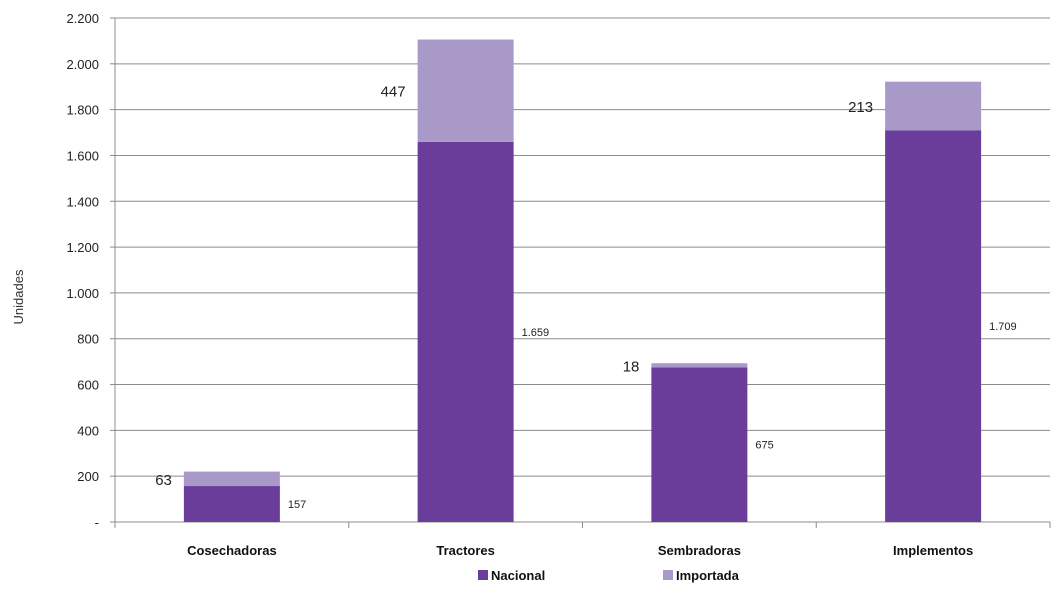 The height and width of the screenshot is (602, 1062). Describe the element at coordinates (82, 201) in the screenshot. I see `y-tick-label: 1.400` at that location.